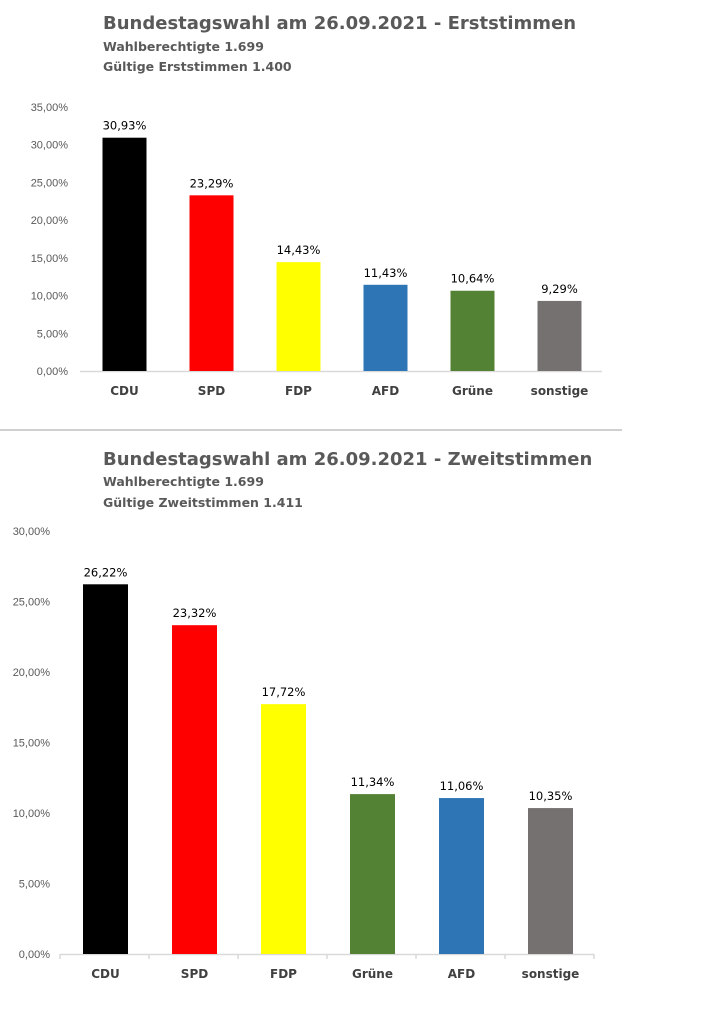 This screenshot has width=711, height=1020. What do you see at coordinates (299, 250) in the screenshot?
I see `data-label: 14,43%` at bounding box center [299, 250].